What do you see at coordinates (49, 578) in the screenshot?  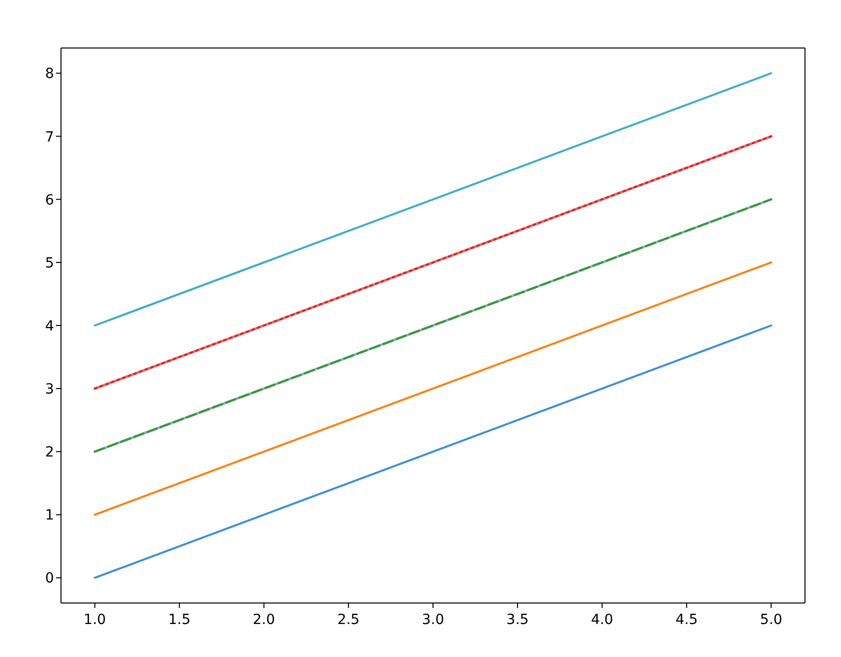 I see `y-tick-label: 0` at bounding box center [49, 578].